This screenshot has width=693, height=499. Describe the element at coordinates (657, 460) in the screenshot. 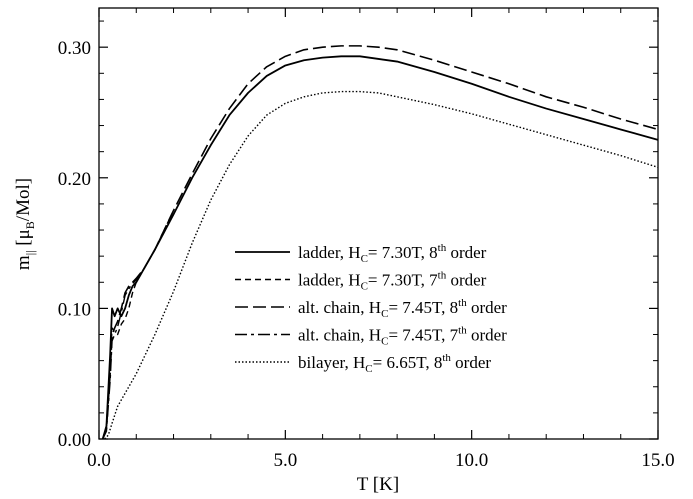

I see `x-tick-label: 15.0` at that location.